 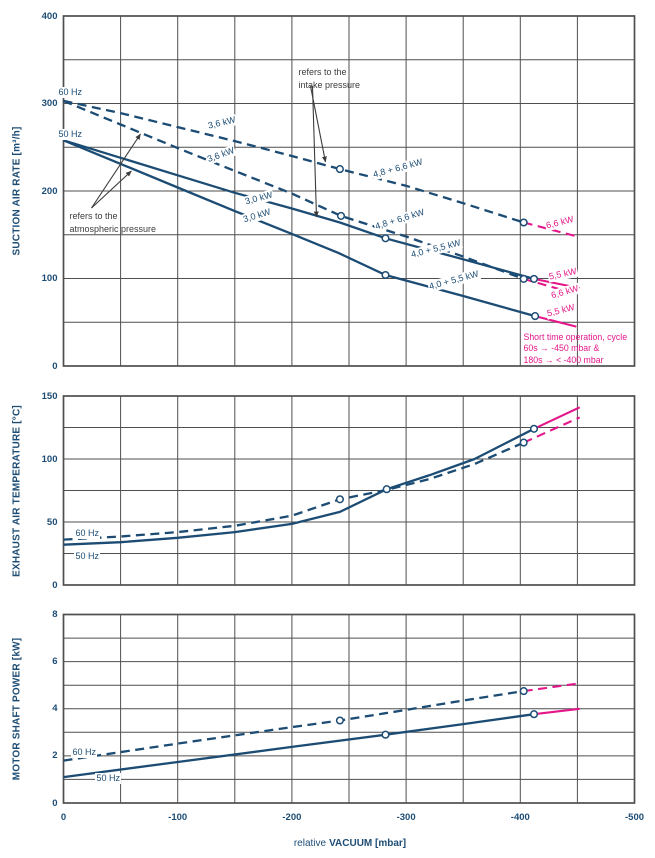 I want to click on y-tick-label: 6, so click(x=55, y=662).